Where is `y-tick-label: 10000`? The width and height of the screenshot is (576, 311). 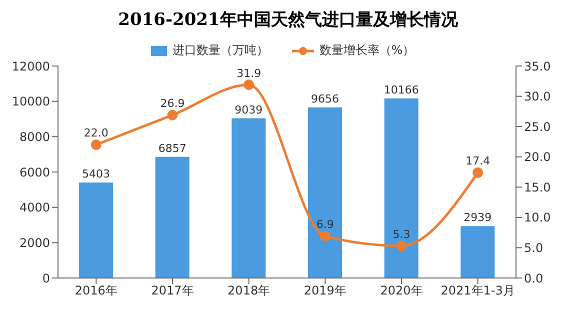
y-tick-label: 10000 is located at coordinates (31, 101).